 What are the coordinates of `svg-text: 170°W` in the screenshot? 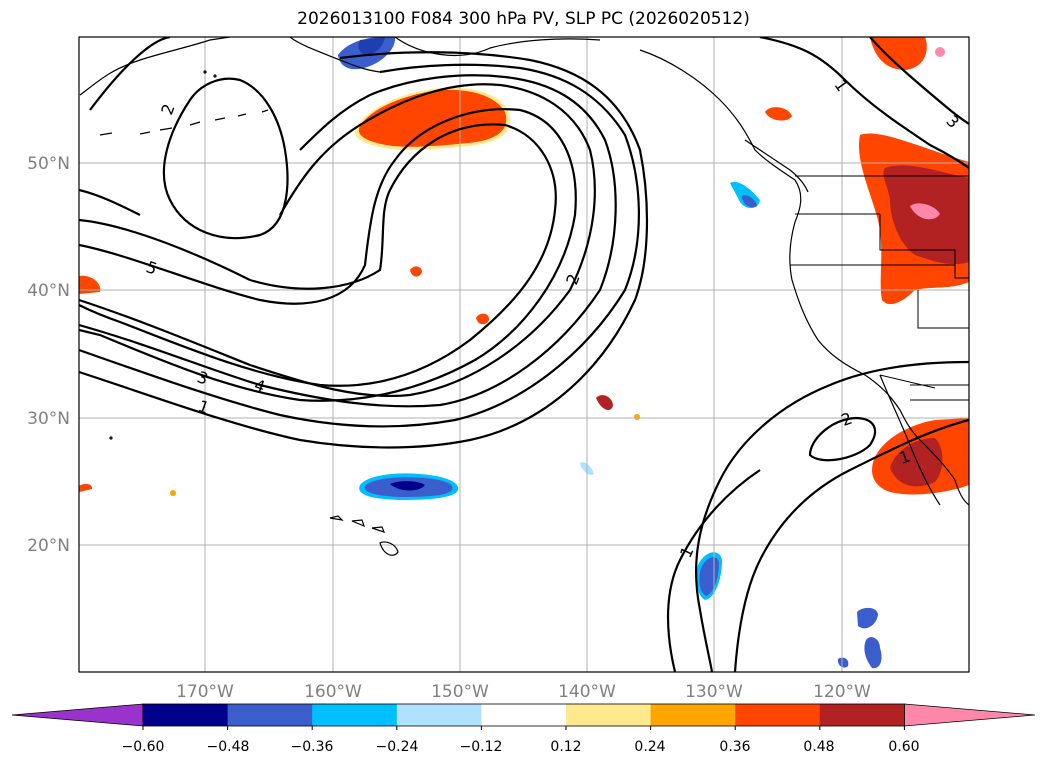 It's located at (205, 692).